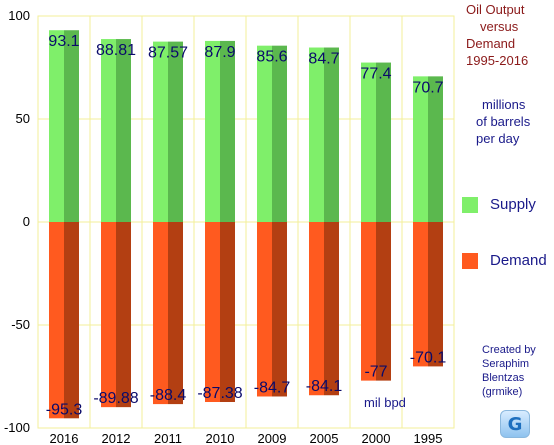 The image size is (554, 445). What do you see at coordinates (375, 74) in the screenshot?
I see `value-label-supply: 77.4` at bounding box center [375, 74].